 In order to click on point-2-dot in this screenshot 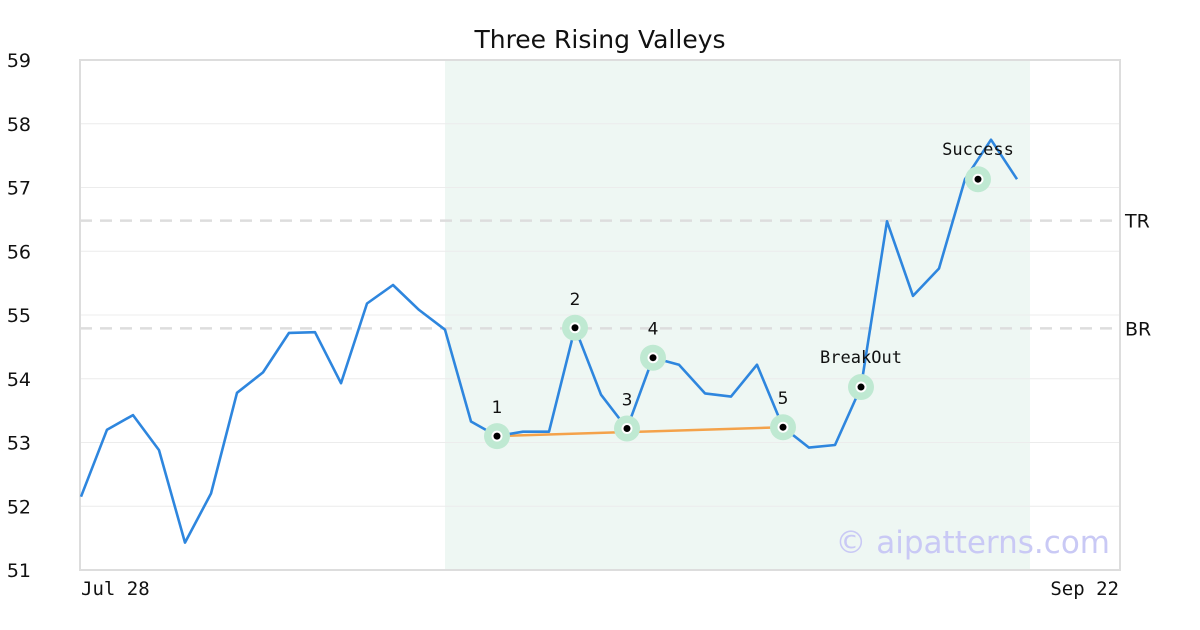, I will do `click(575, 328)`.